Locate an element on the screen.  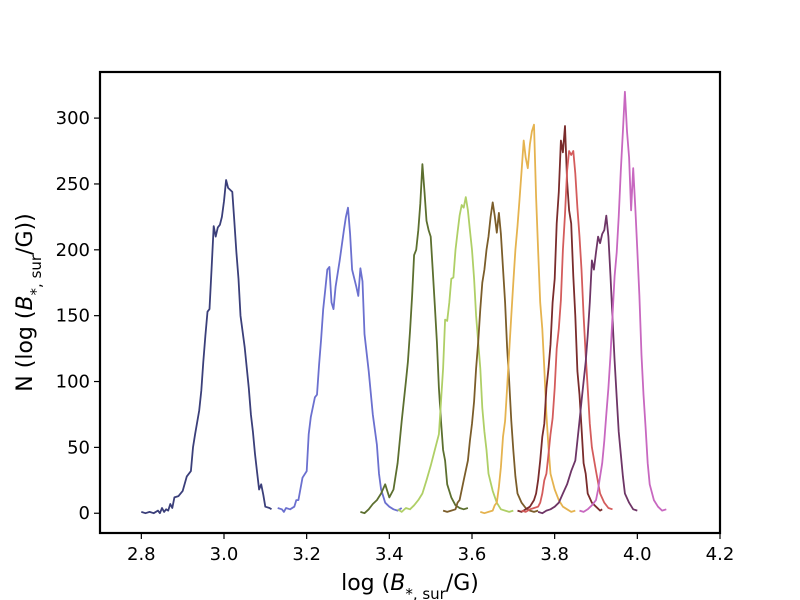
y-tick-label: 200 is located at coordinates (73, 250).